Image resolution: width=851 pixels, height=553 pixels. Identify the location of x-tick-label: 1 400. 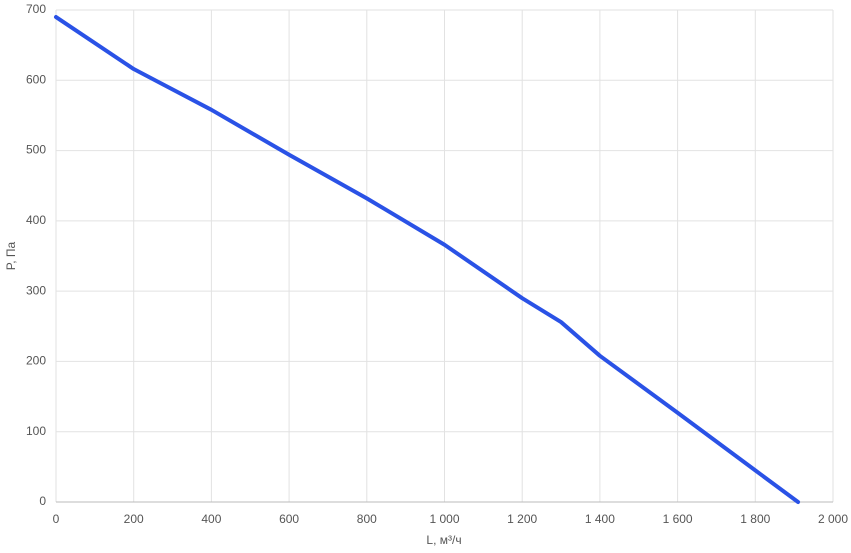
(600, 519).